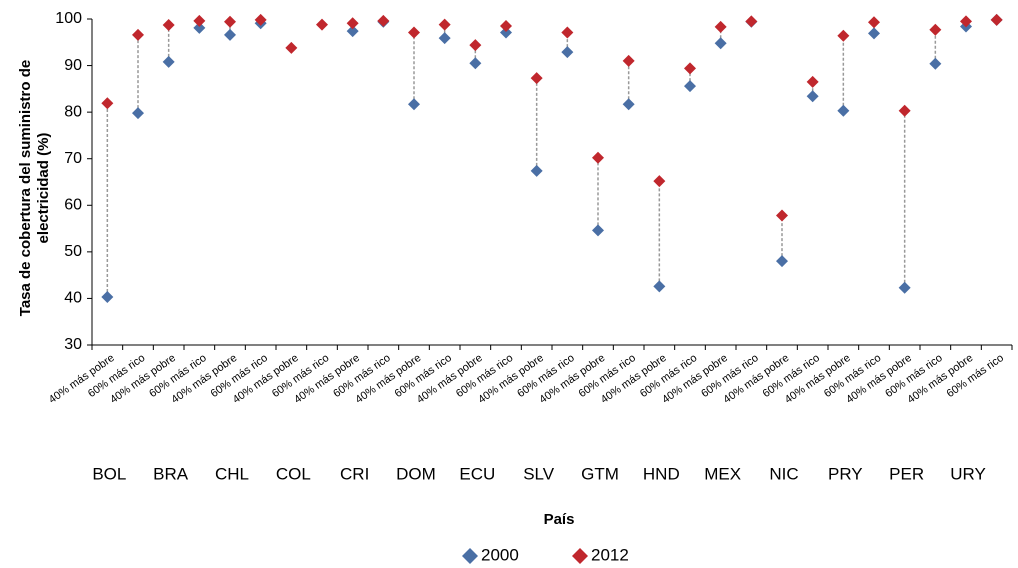  Describe the element at coordinates (73, 251) in the screenshot. I see `y-tick-label: 50` at that location.